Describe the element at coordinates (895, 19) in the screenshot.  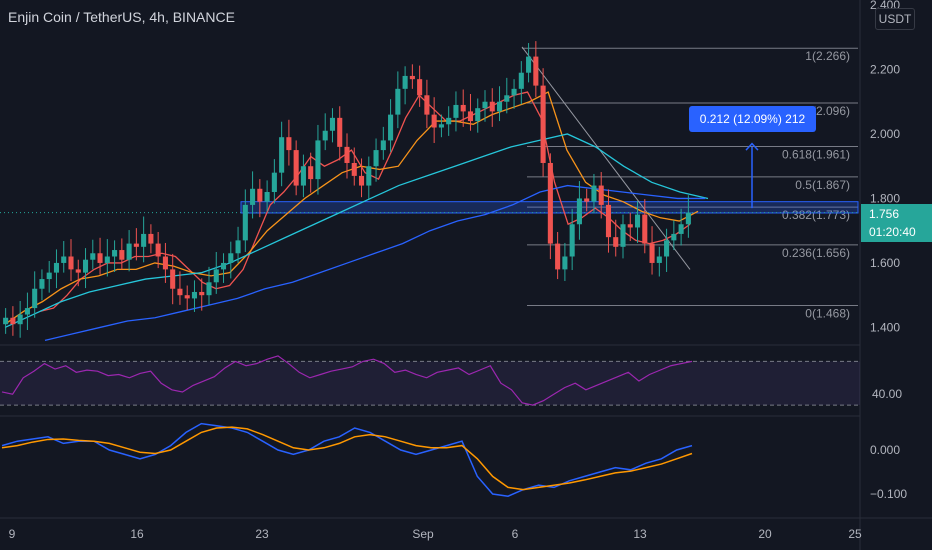
I see `currency-button: USDT` at that location.